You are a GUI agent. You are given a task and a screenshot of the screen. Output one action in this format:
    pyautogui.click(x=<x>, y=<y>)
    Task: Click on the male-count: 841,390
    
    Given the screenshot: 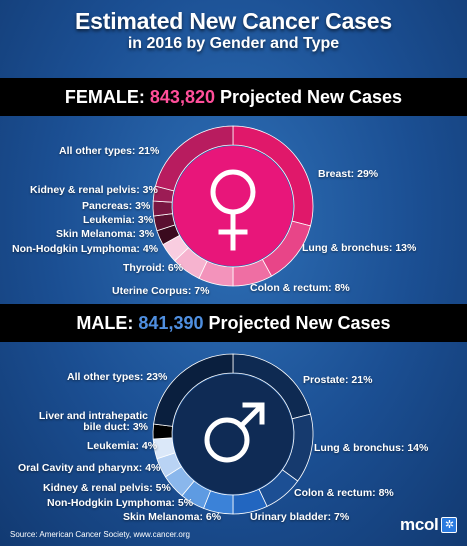 What is the action you would take?
    pyautogui.click(x=171, y=322)
    